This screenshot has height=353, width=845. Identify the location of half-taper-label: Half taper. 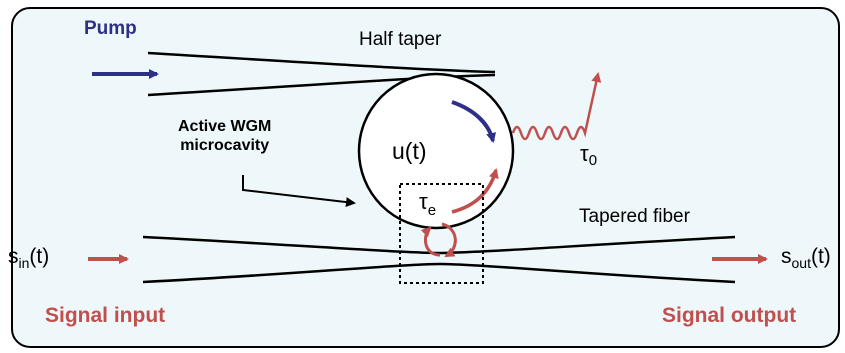
(400, 39).